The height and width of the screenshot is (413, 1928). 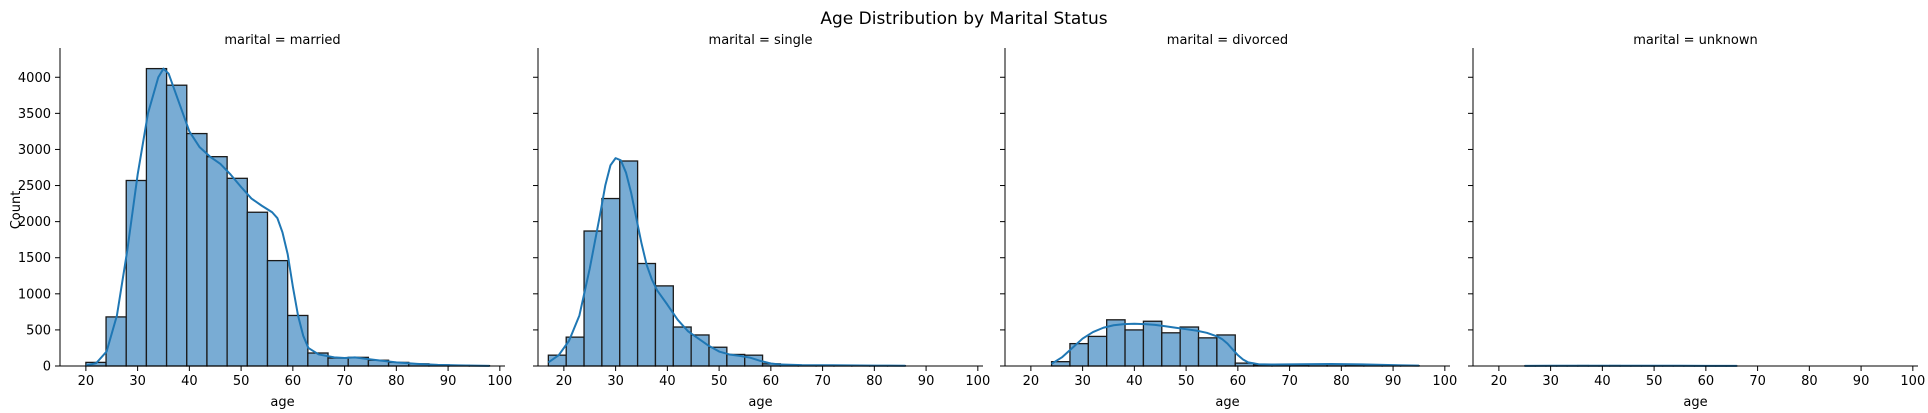 I want to click on y-tick-label: 500, so click(x=38, y=330).